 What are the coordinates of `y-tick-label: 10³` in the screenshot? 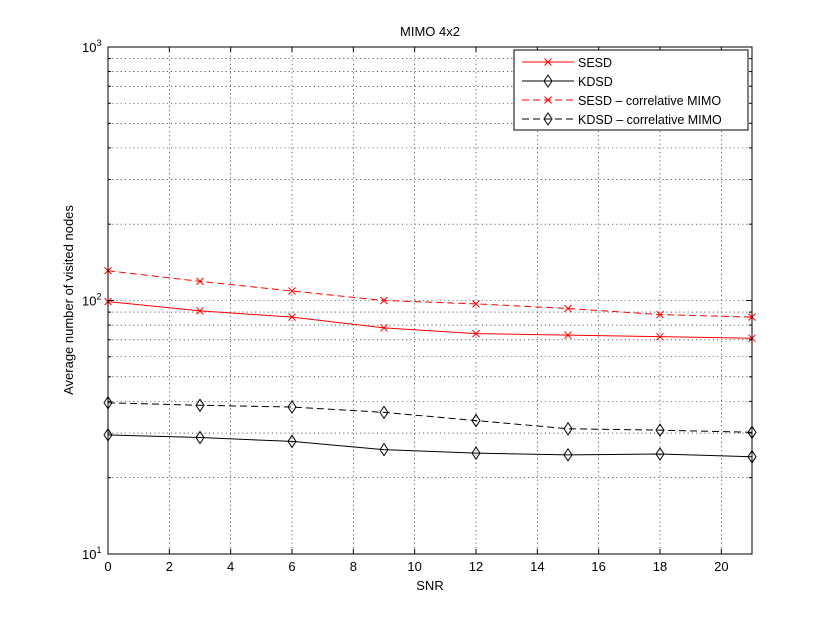 It's located at (91, 46).